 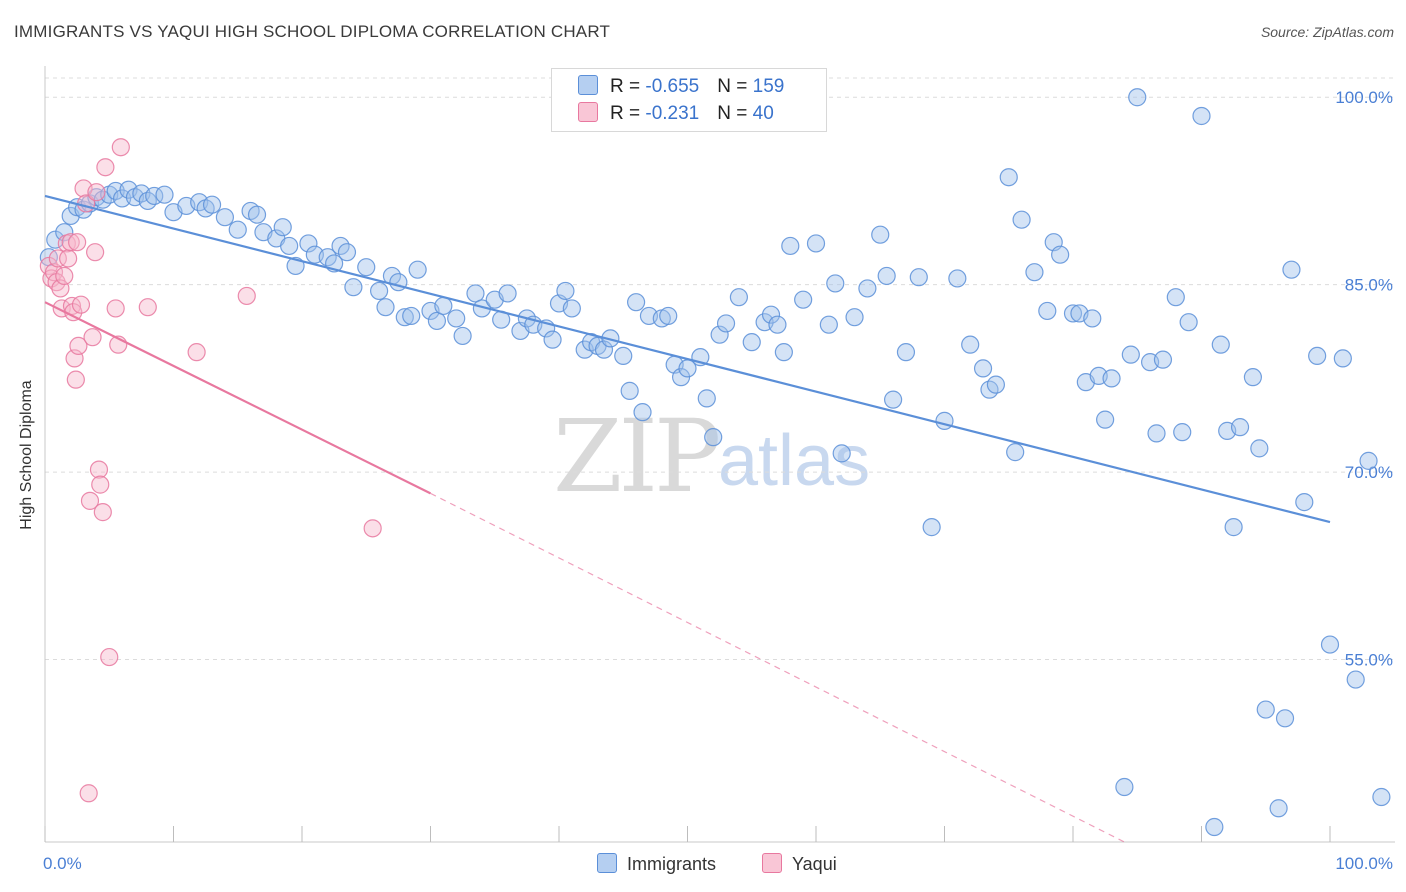 I want to click on legend-row-yaqui: R = -0.231 N = 40, so click(x=676, y=113).